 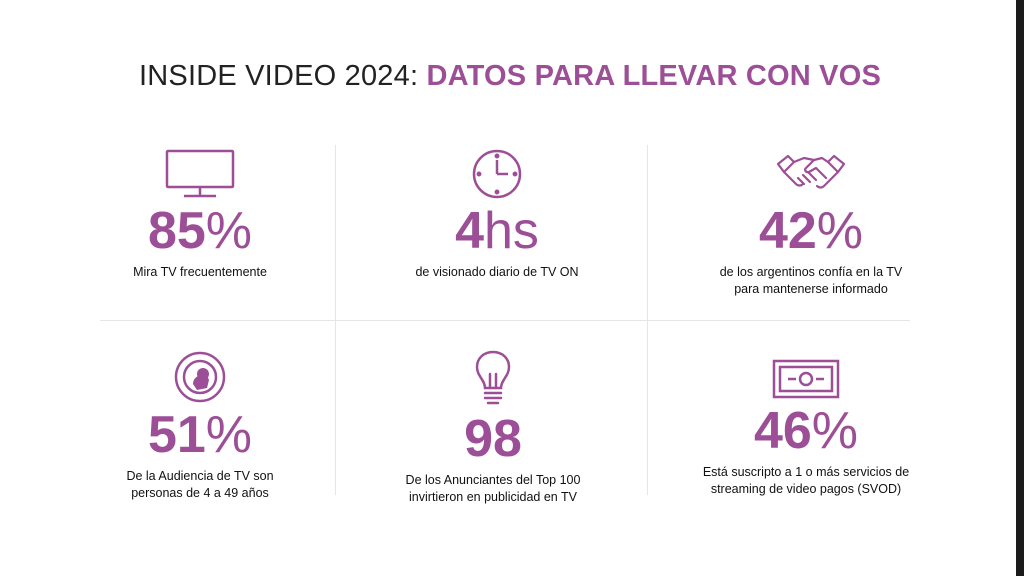 I want to click on title-prefix: INSIDE VIDEO 2024:, so click(x=283, y=76).